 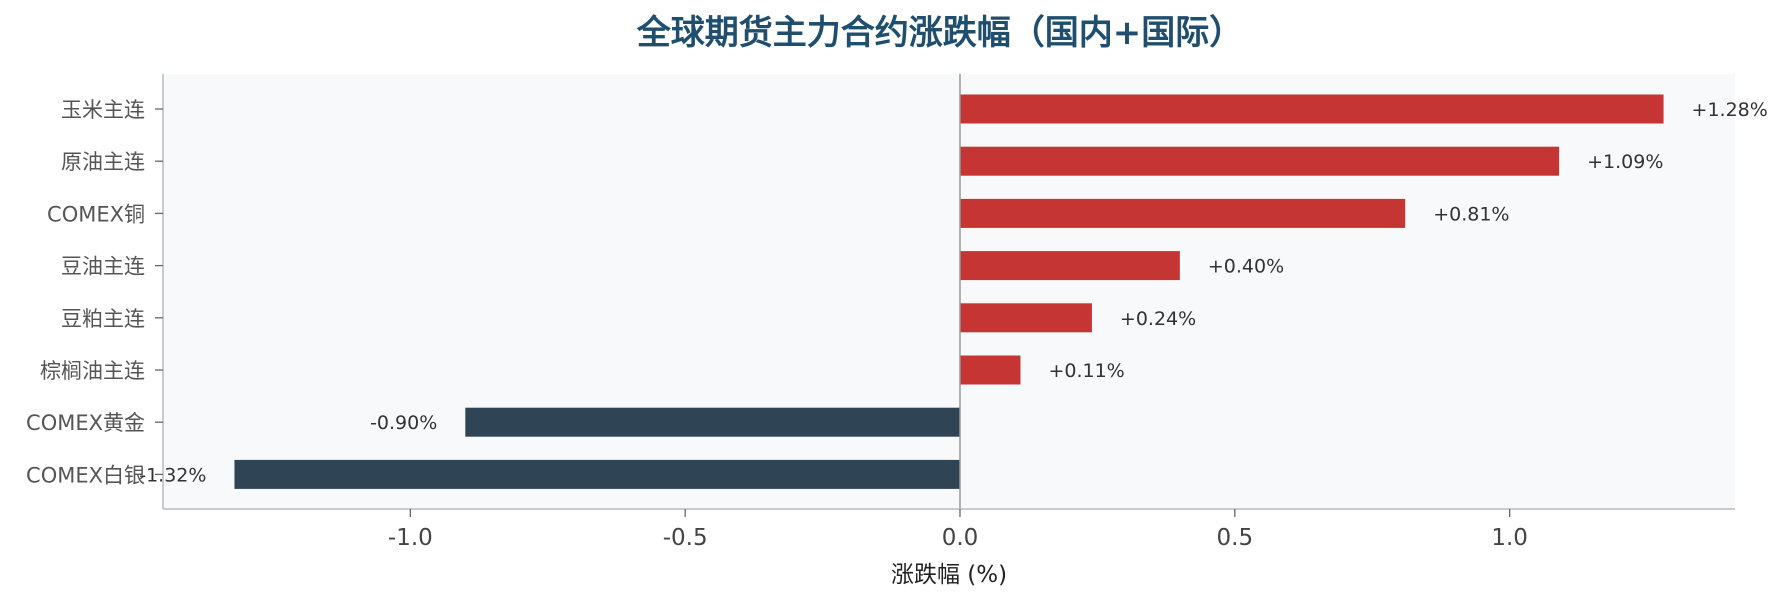 What do you see at coordinates (103, 162) in the screenshot?
I see `category-label: 原油主连` at bounding box center [103, 162].